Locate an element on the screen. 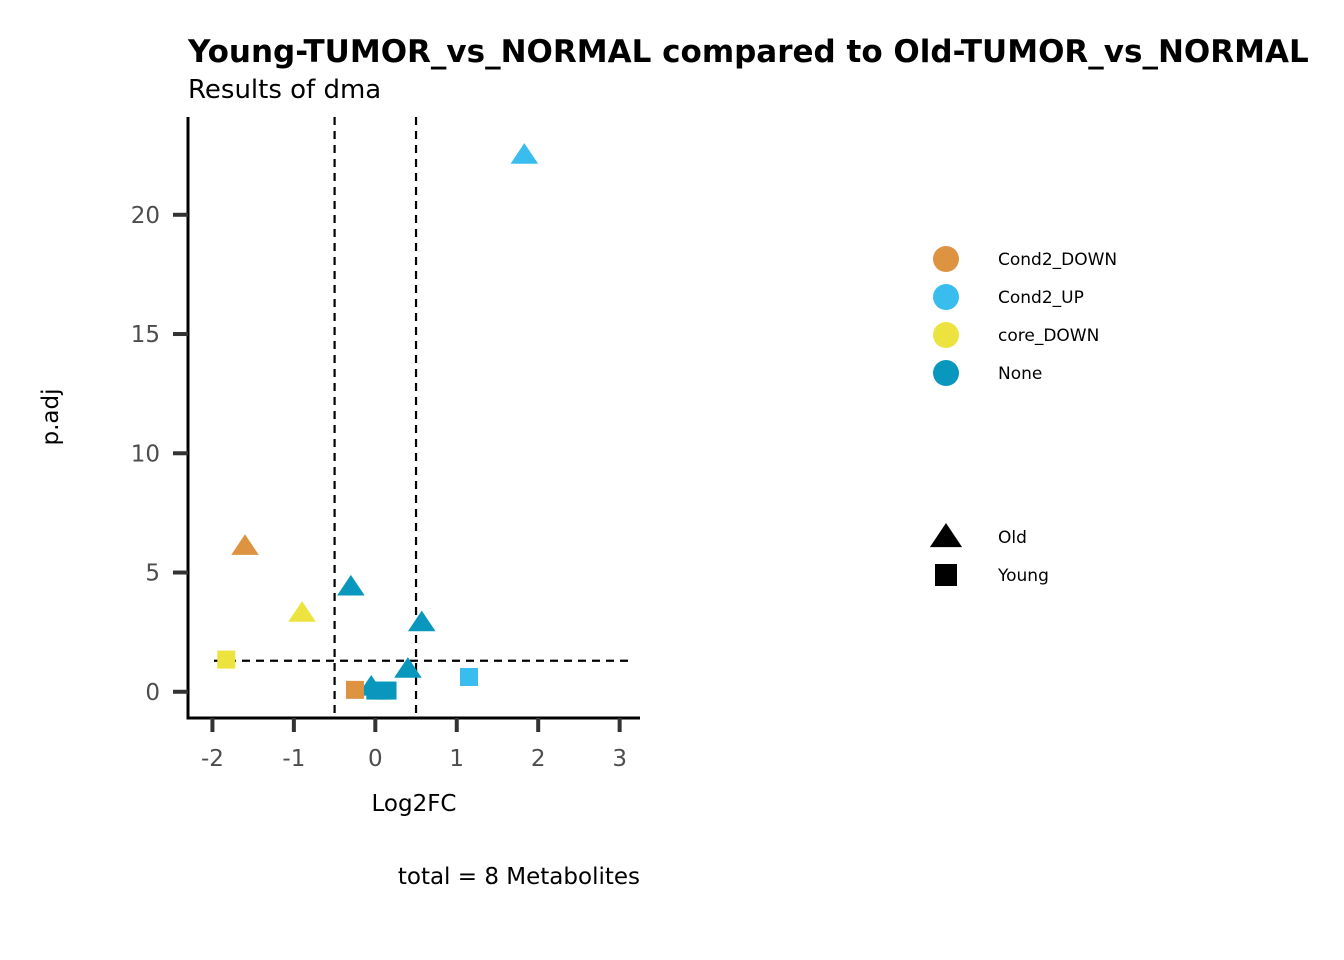 Image resolution: width=1344 pixels, height=960 pixels. x-tick-label: -1 is located at coordinates (293, 759).